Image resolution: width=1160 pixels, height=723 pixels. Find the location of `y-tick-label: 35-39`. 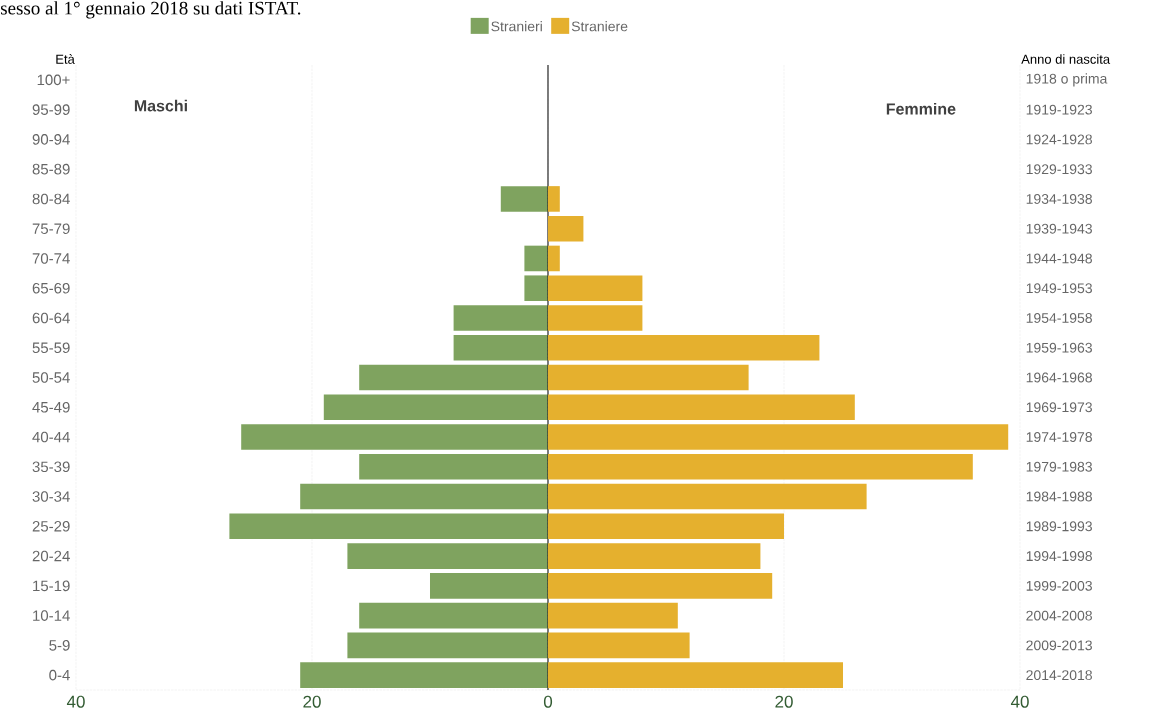

y-tick-label: 35-39 is located at coordinates (51, 467).